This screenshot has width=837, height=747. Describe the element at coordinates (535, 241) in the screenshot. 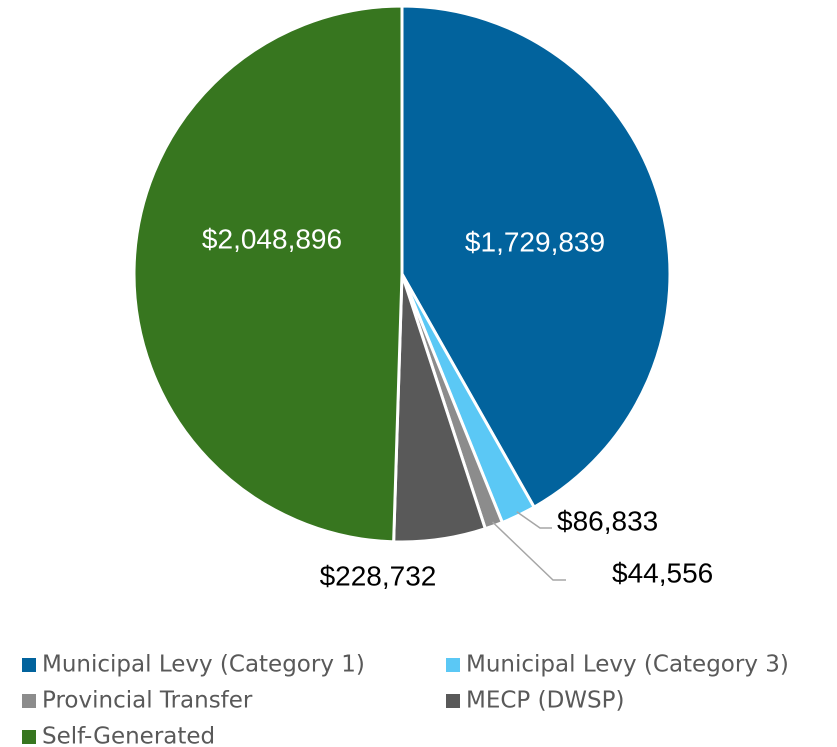

I see `data-label: $1,729,839` at that location.